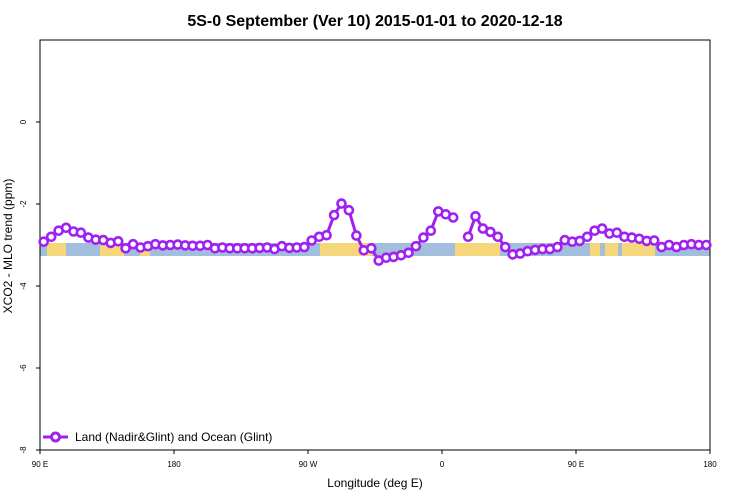 Image resolution: width=750 pixels, height=500 pixels. Describe the element at coordinates (23, 204) in the screenshot. I see `y-tick-label: -2` at that location.